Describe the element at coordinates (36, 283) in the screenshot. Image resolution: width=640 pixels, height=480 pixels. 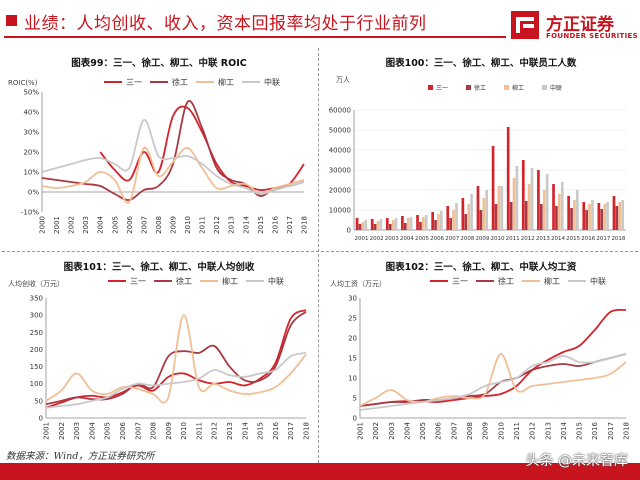
I see `y-axis-label: 人均创收（万元）` at that location.